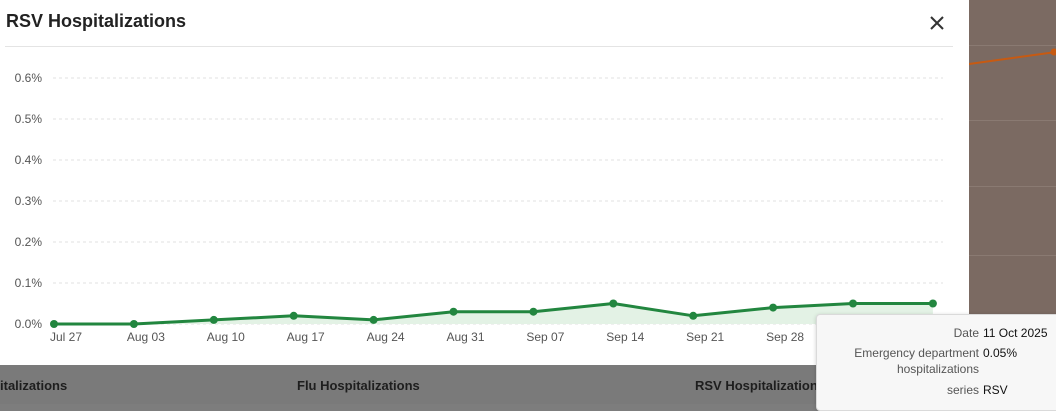 This screenshot has width=1056, height=411. Describe the element at coordinates (306, 337) in the screenshot. I see `x-tick-label: Aug 17` at that location.